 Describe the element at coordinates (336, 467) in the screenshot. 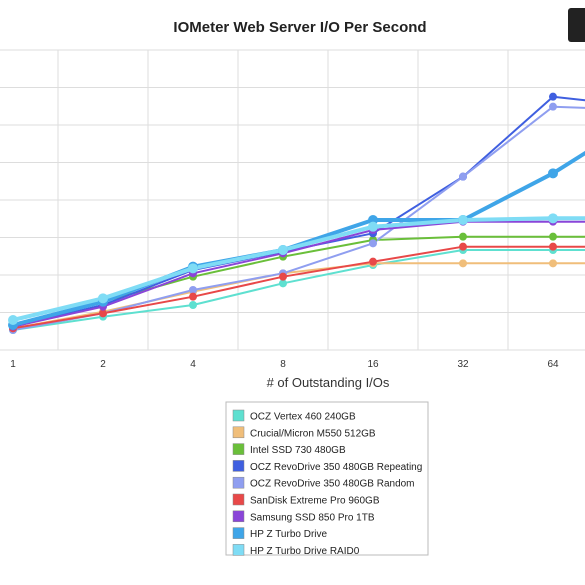

I see `legend-item: OCZ RevoDrive 350 480GB Repeating` at that location.